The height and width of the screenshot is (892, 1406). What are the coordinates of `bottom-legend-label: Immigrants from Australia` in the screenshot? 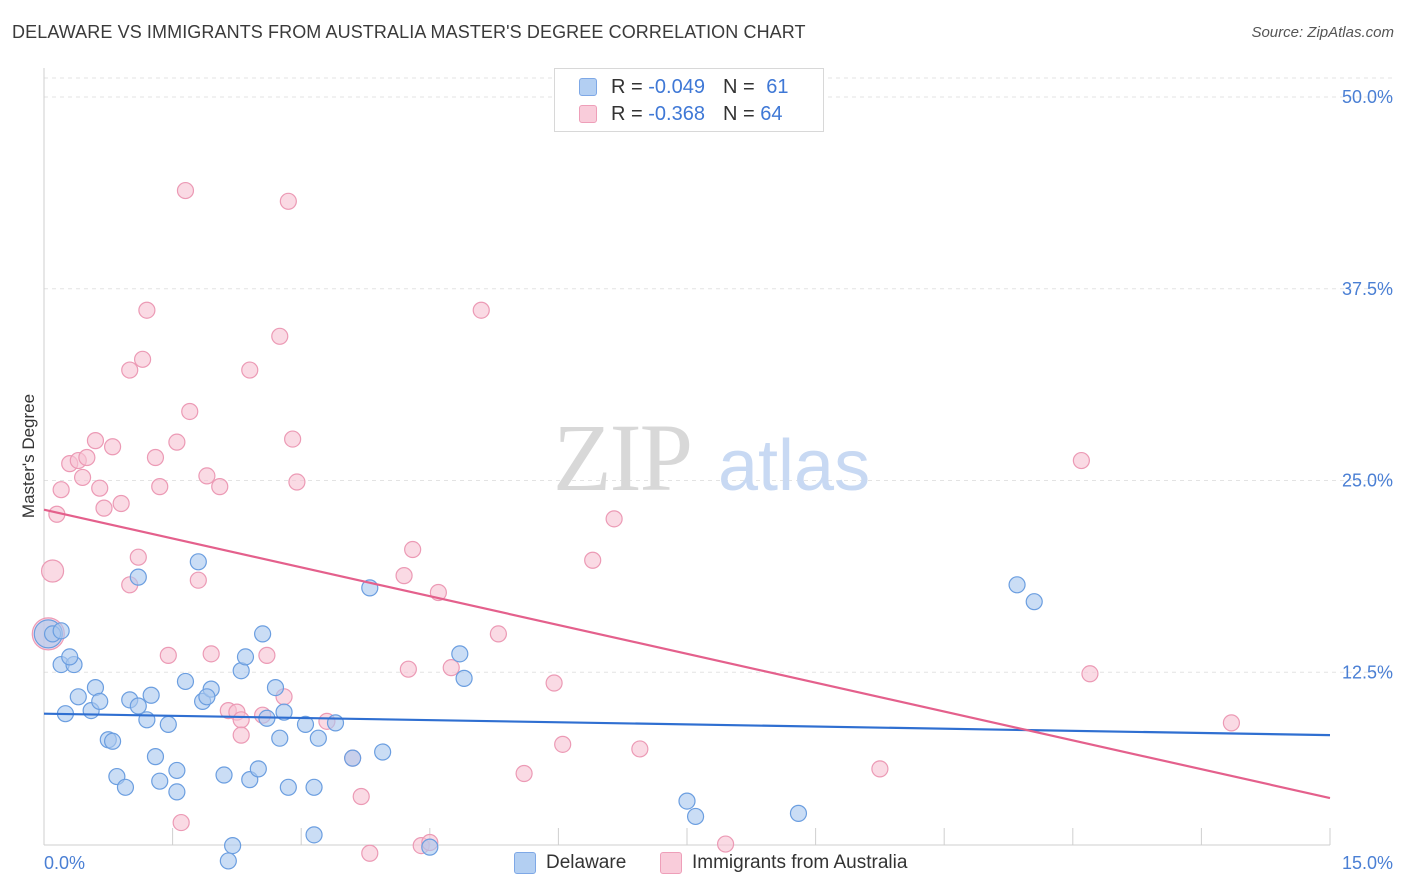 It's located at (800, 862).